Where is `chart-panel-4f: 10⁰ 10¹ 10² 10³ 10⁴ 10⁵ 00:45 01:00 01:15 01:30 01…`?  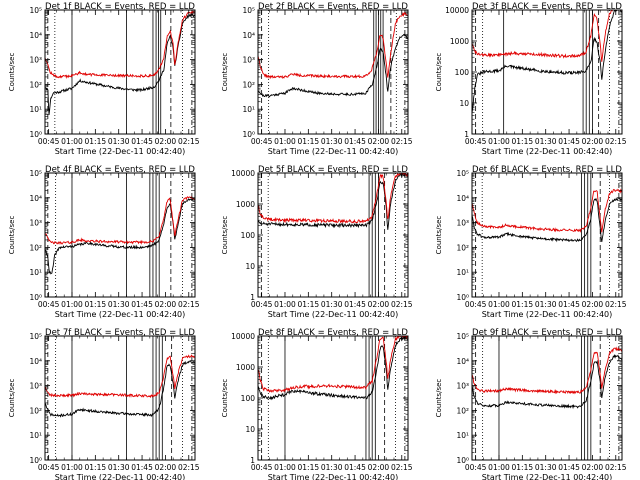 chart-panel-4f: 10⁰ 10¹ 10² 10³ 10⁴ 10⁵ 00:45 01:00 01:15 01:30 01… is located at coordinates (104, 242).